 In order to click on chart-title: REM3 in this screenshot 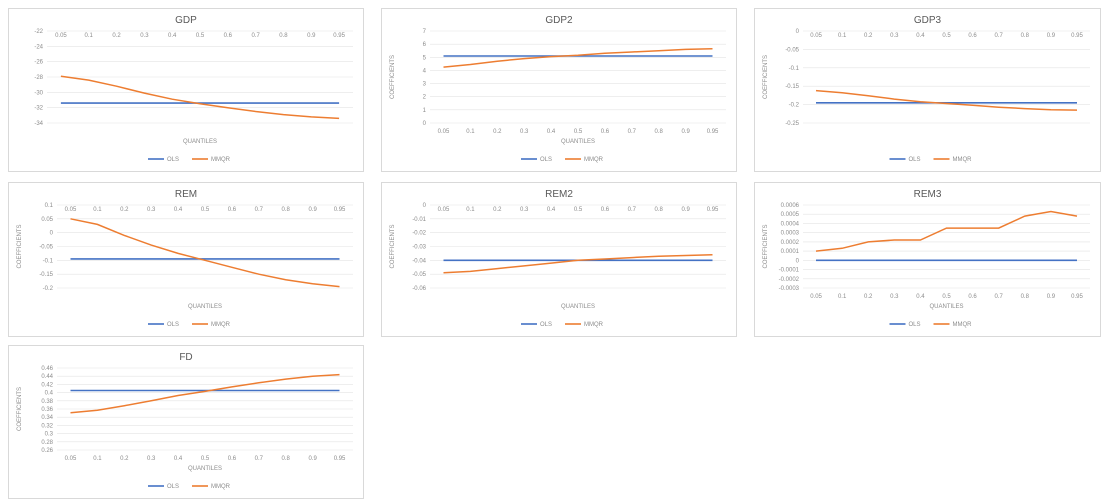, I will do `click(928, 194)`.